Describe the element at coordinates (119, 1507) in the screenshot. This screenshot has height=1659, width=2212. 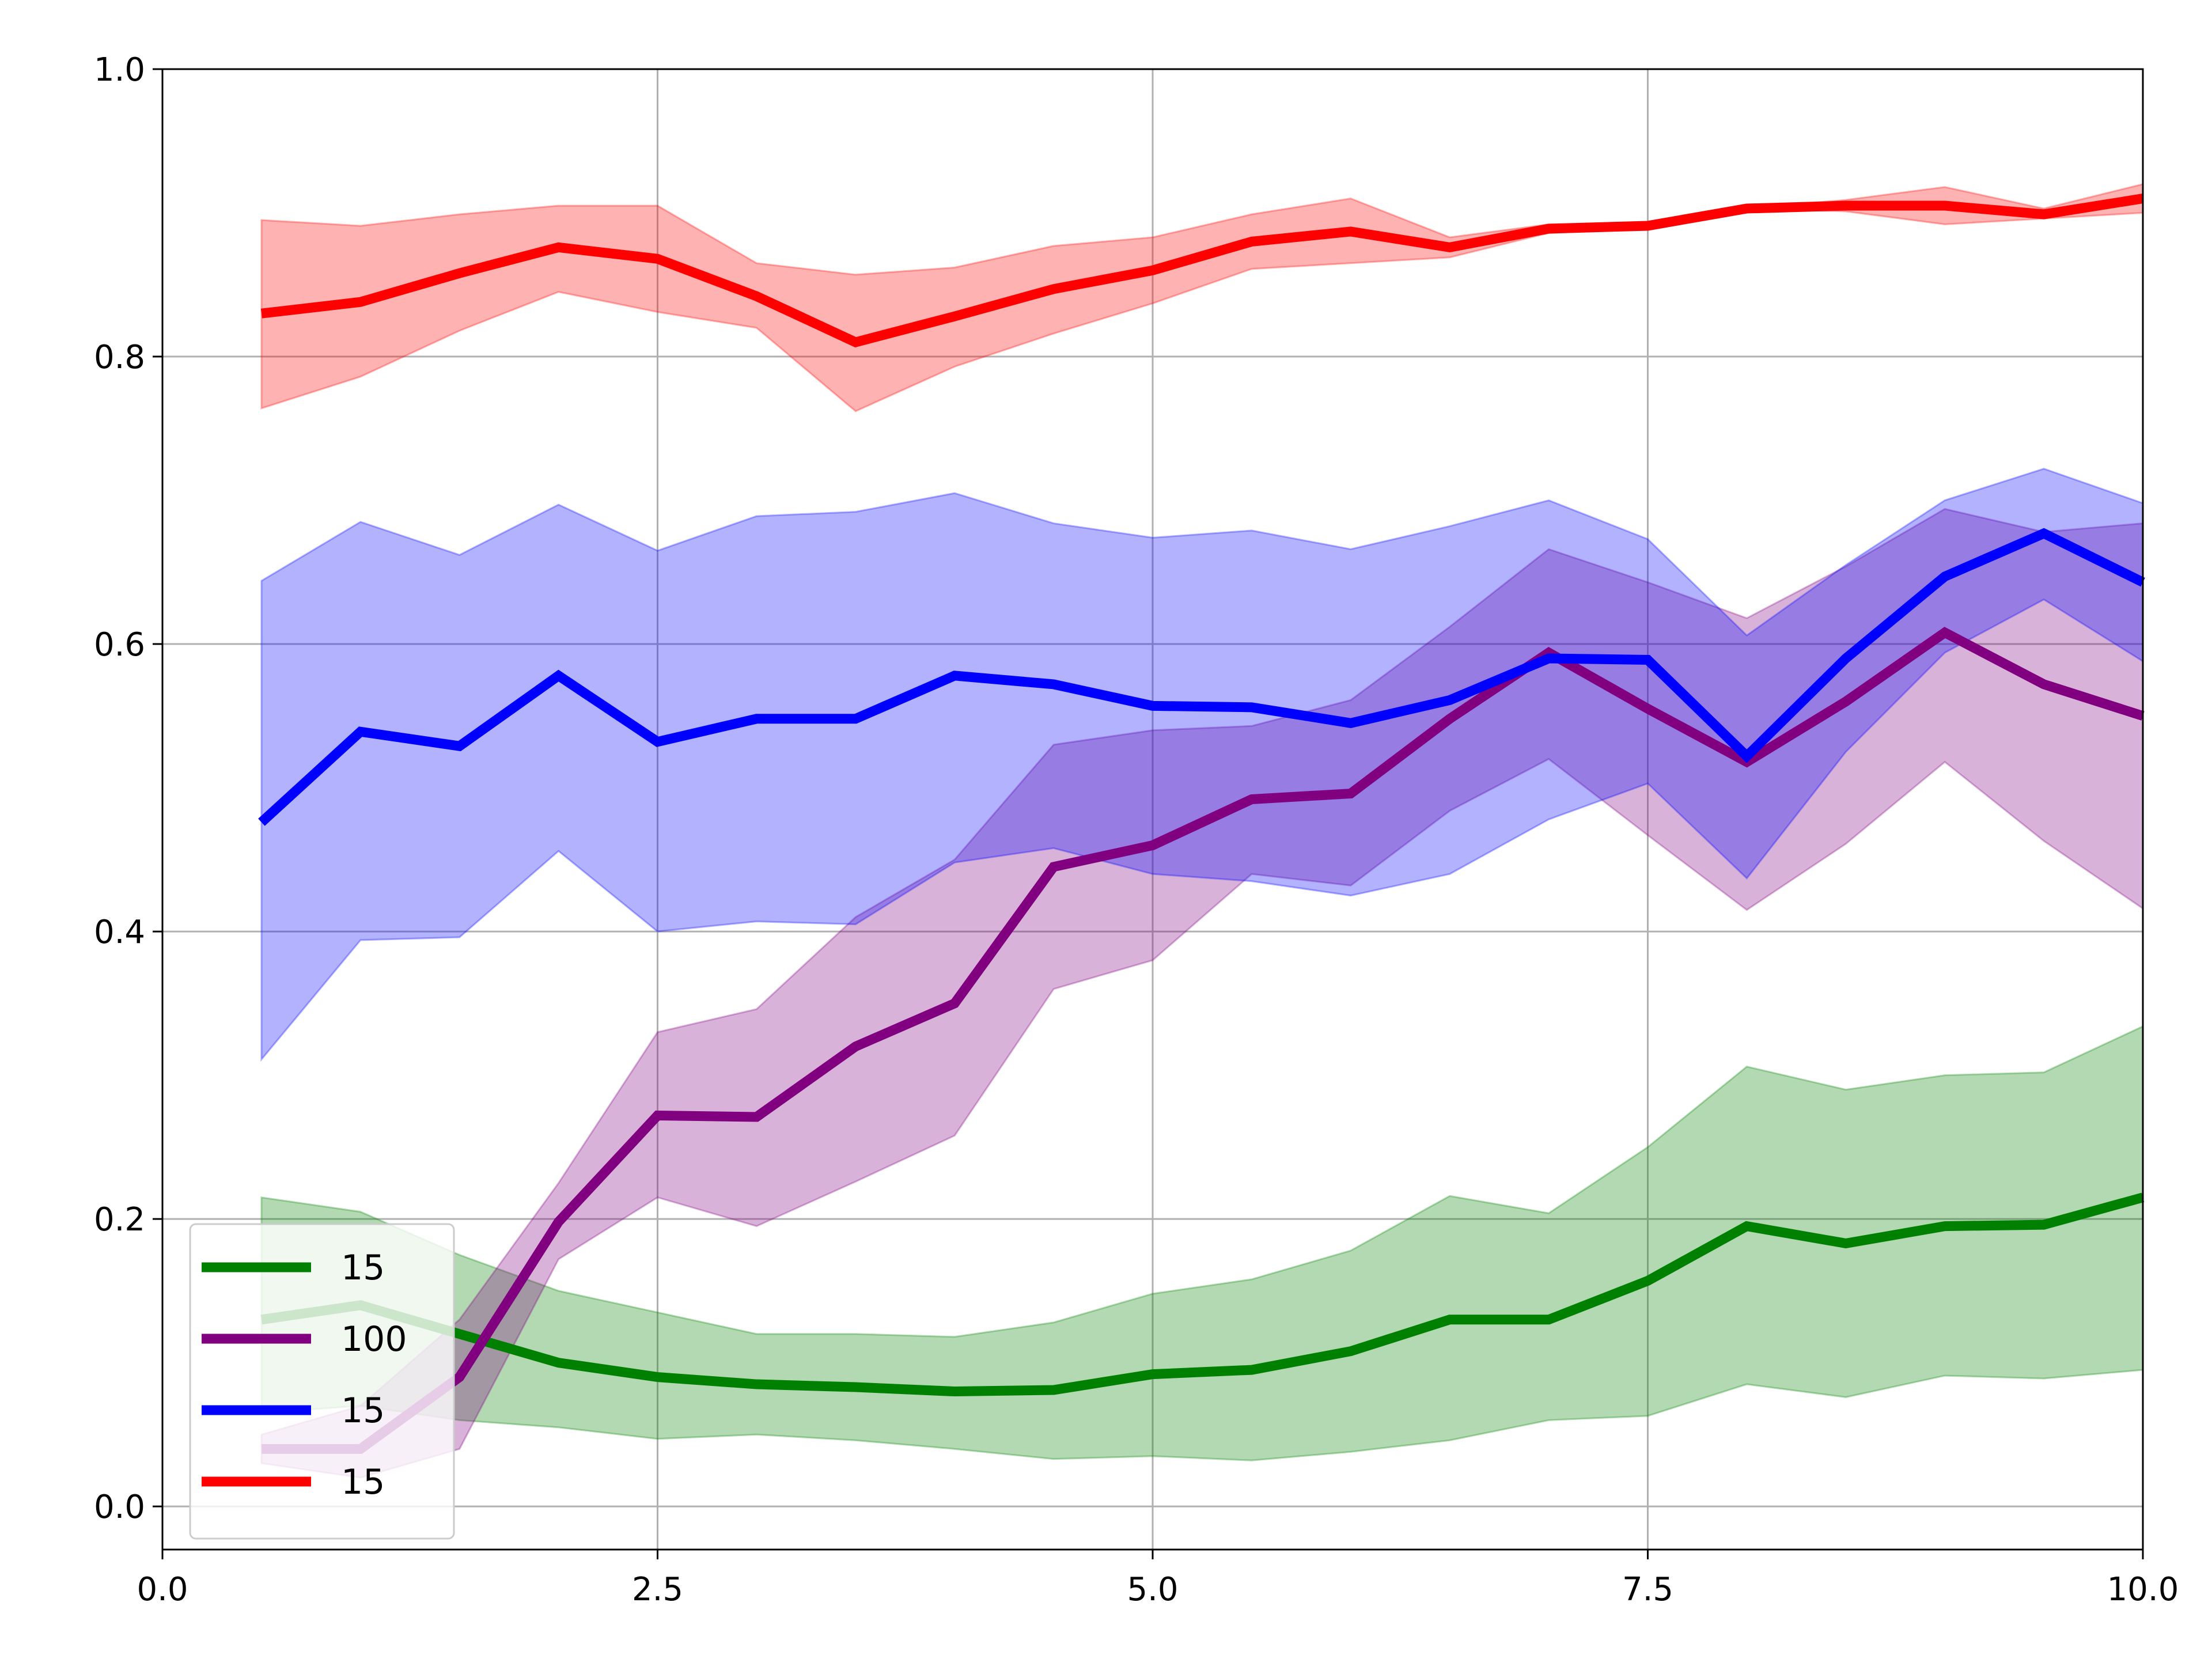
I see `y-tick-label-0: 0.0` at that location.